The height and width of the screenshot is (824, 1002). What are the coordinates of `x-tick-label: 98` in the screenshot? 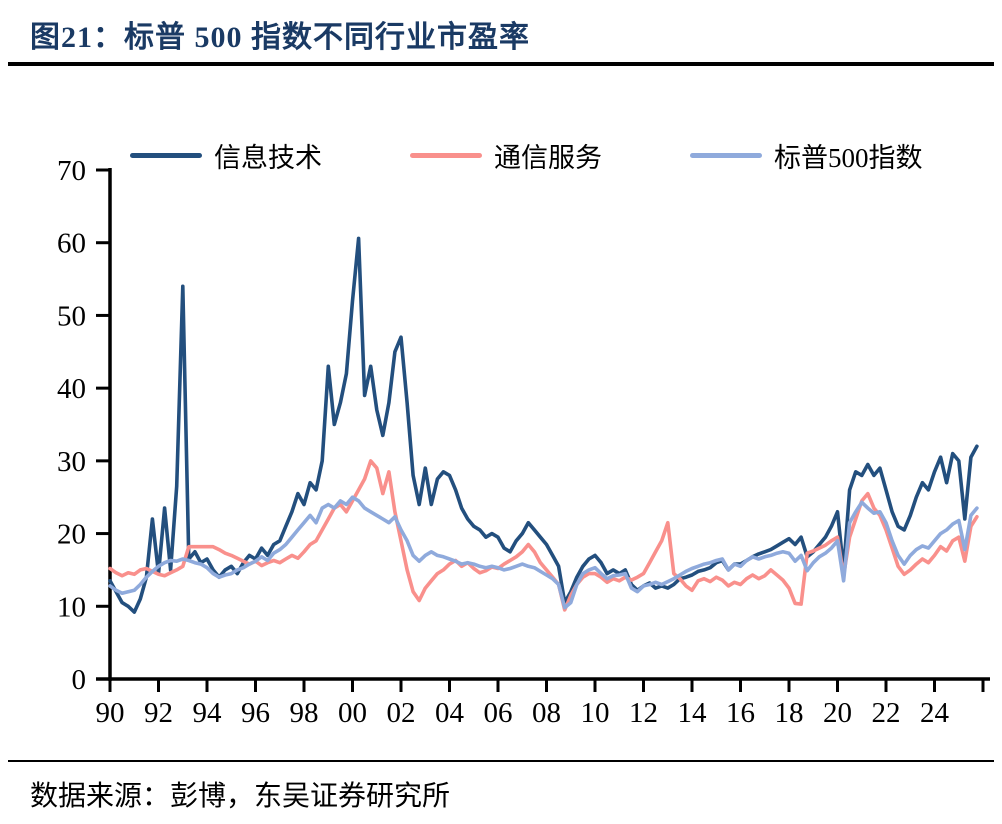 It's located at (304, 713).